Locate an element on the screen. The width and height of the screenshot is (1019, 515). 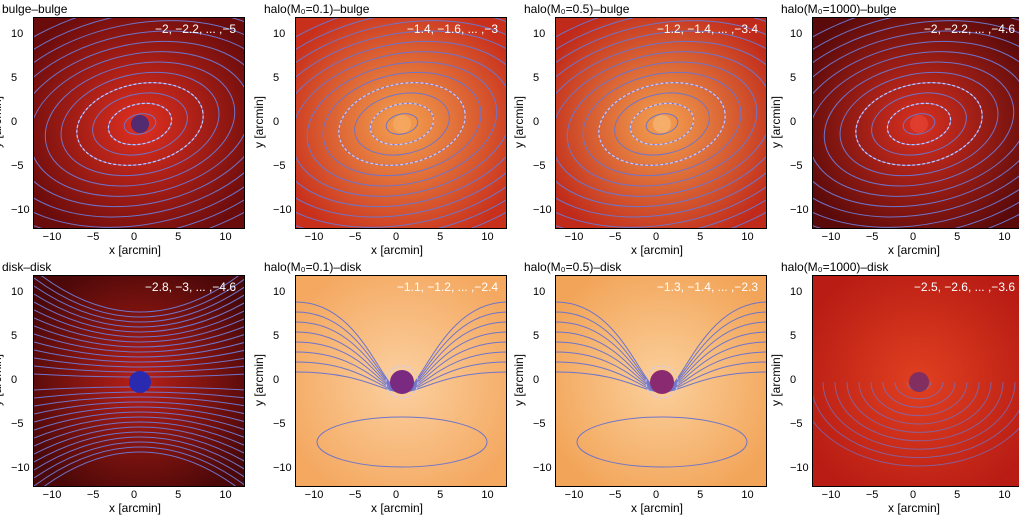
panel-title: halo(M₀=0.5)–bulge is located at coordinates (577, 9).